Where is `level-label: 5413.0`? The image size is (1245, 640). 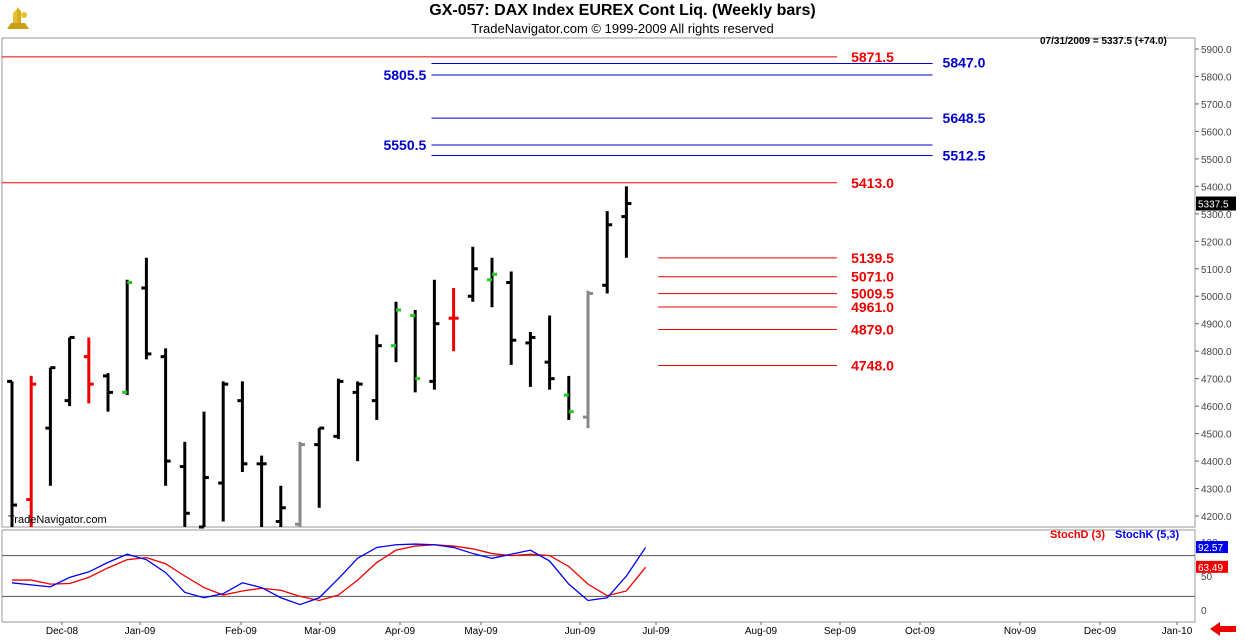 level-label: 5413.0 is located at coordinates (872, 183).